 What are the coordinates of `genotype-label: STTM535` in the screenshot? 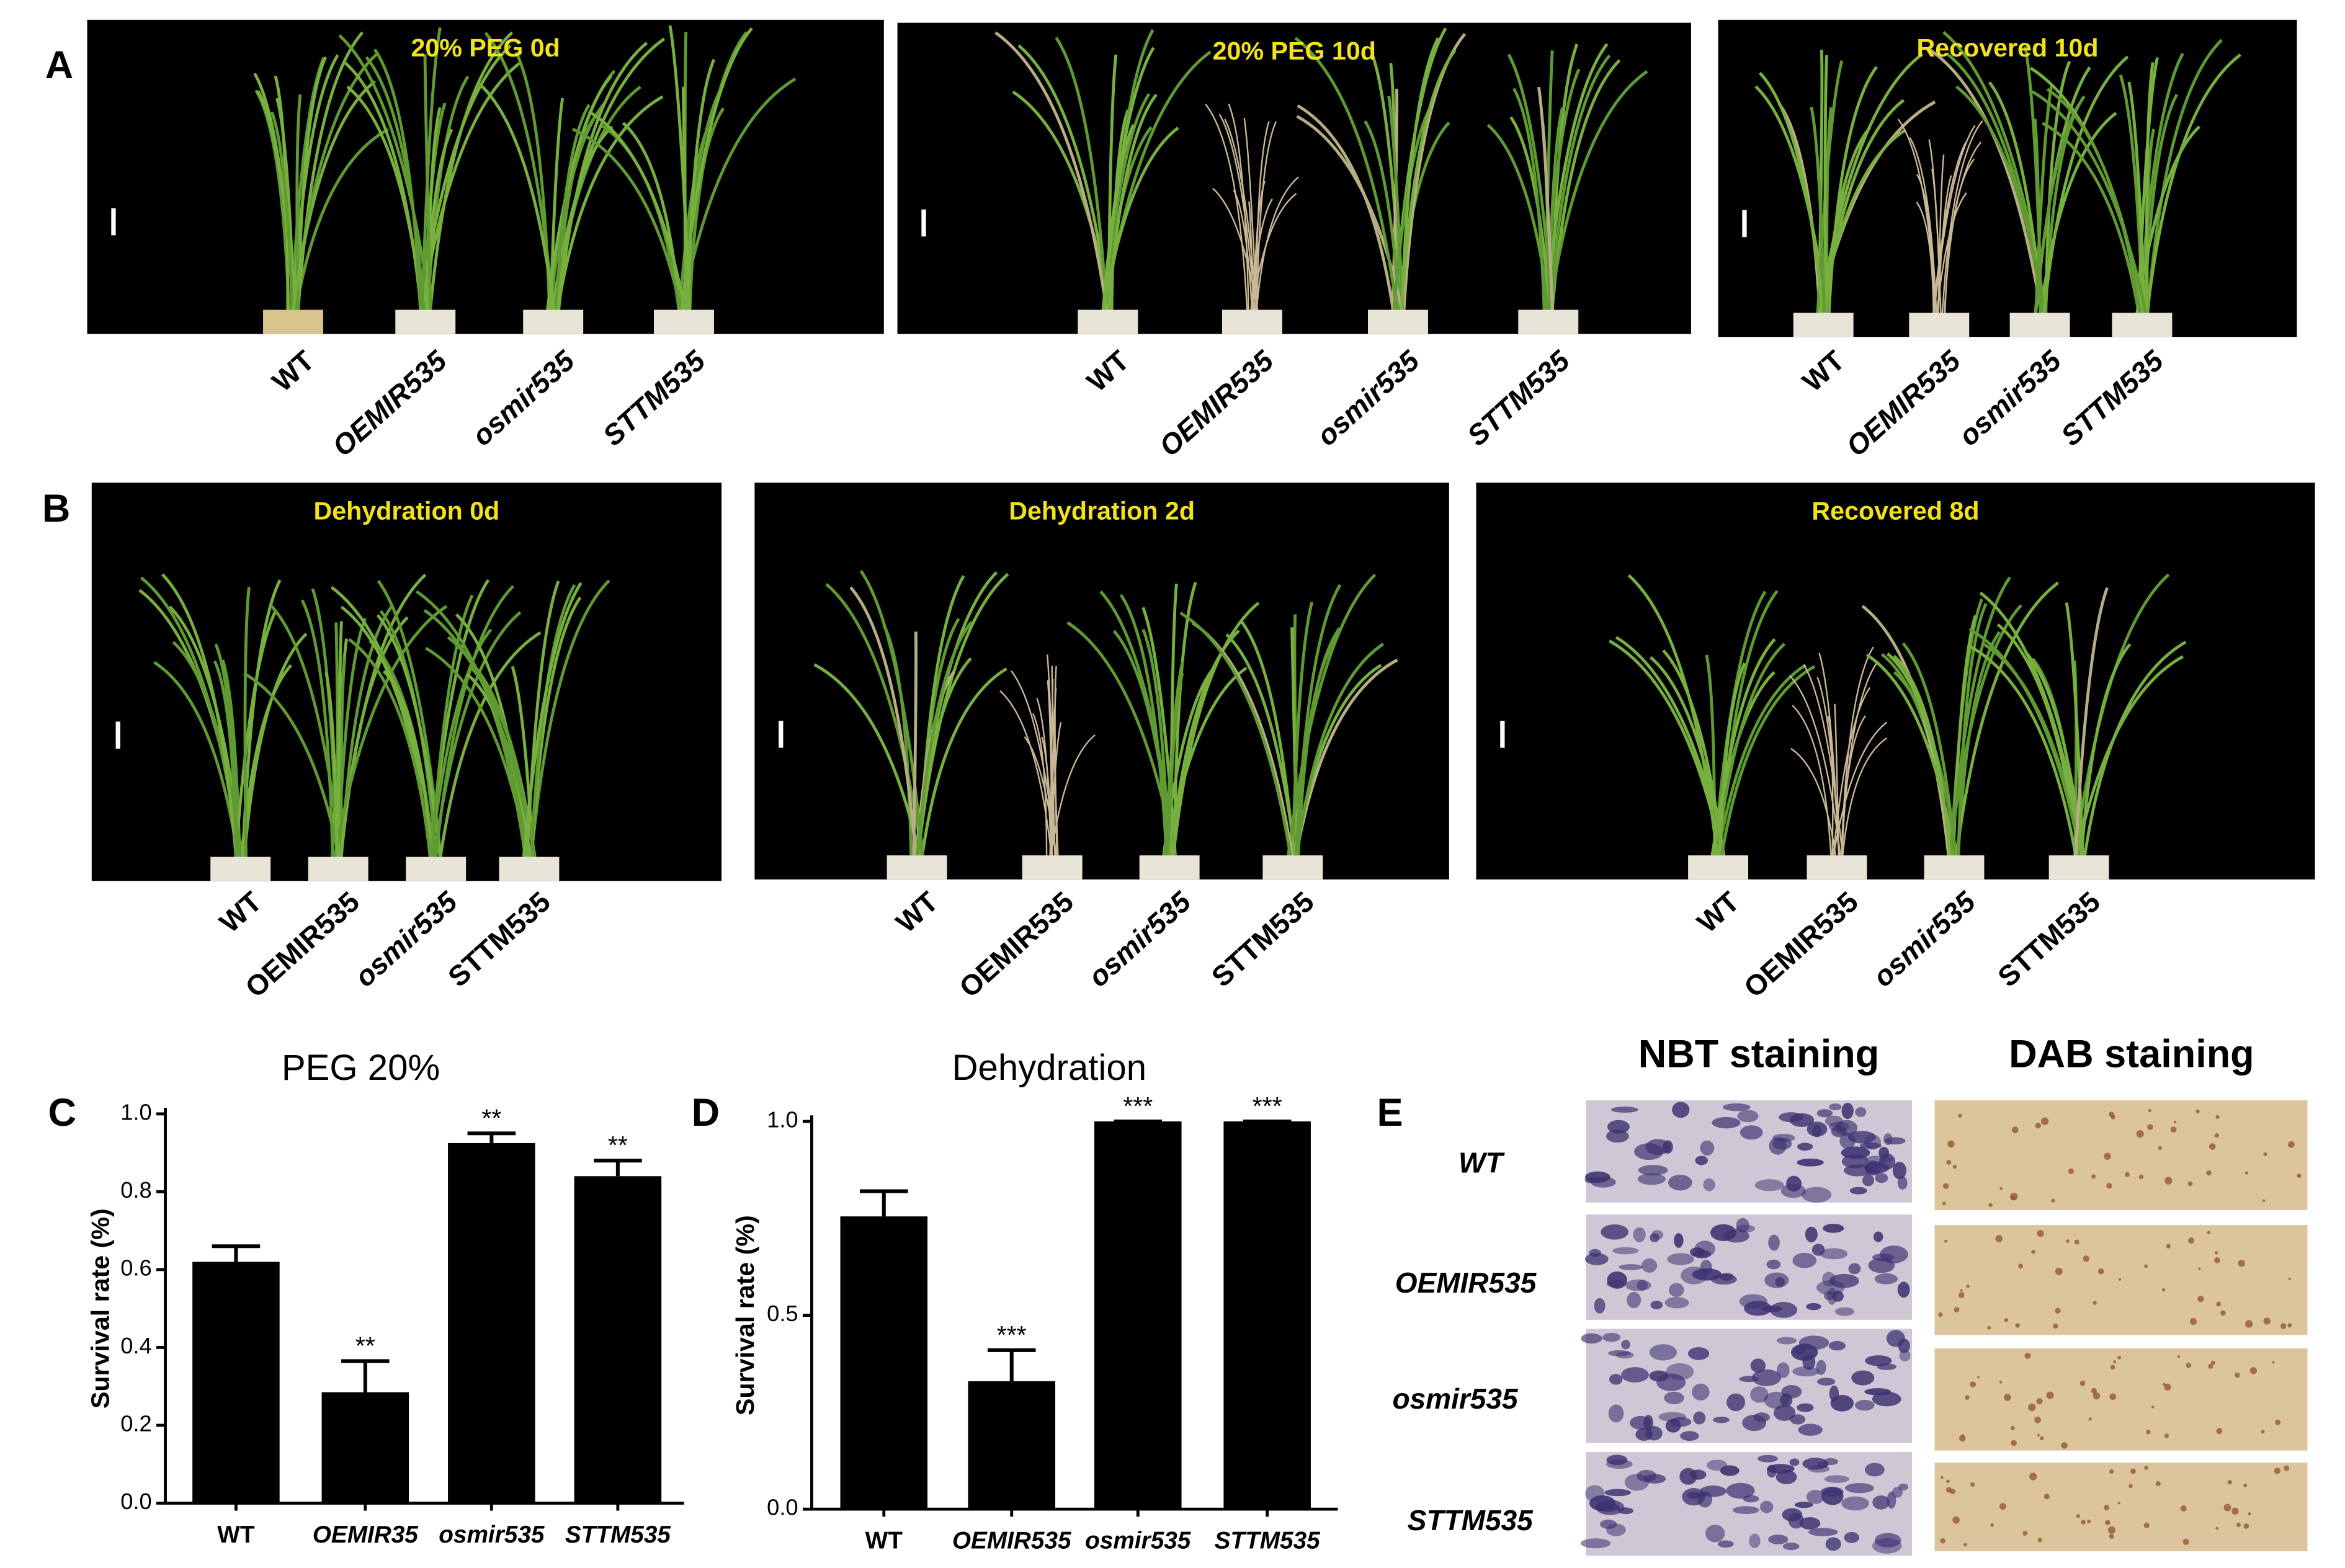 It's located at (654, 398).